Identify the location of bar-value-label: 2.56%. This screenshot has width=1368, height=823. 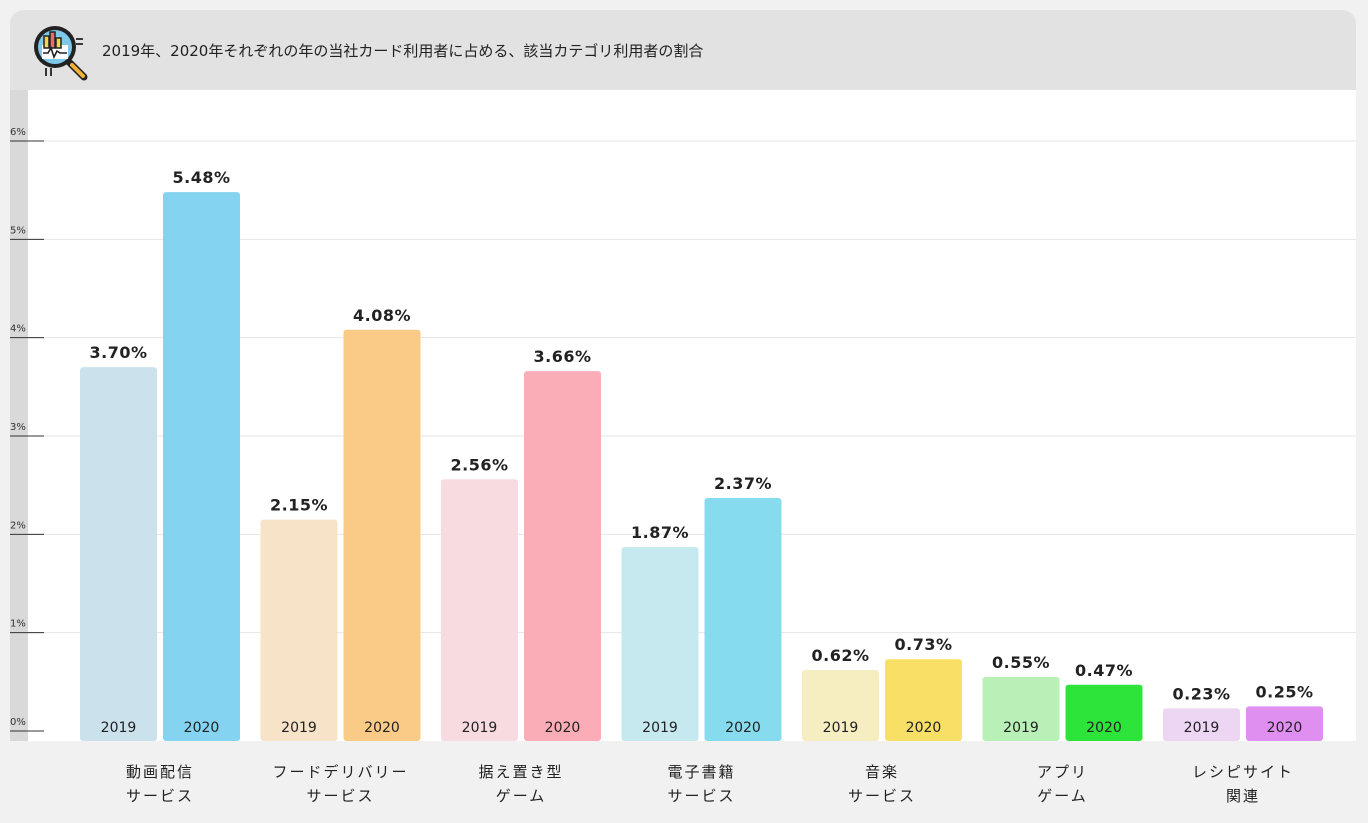
(479, 464).